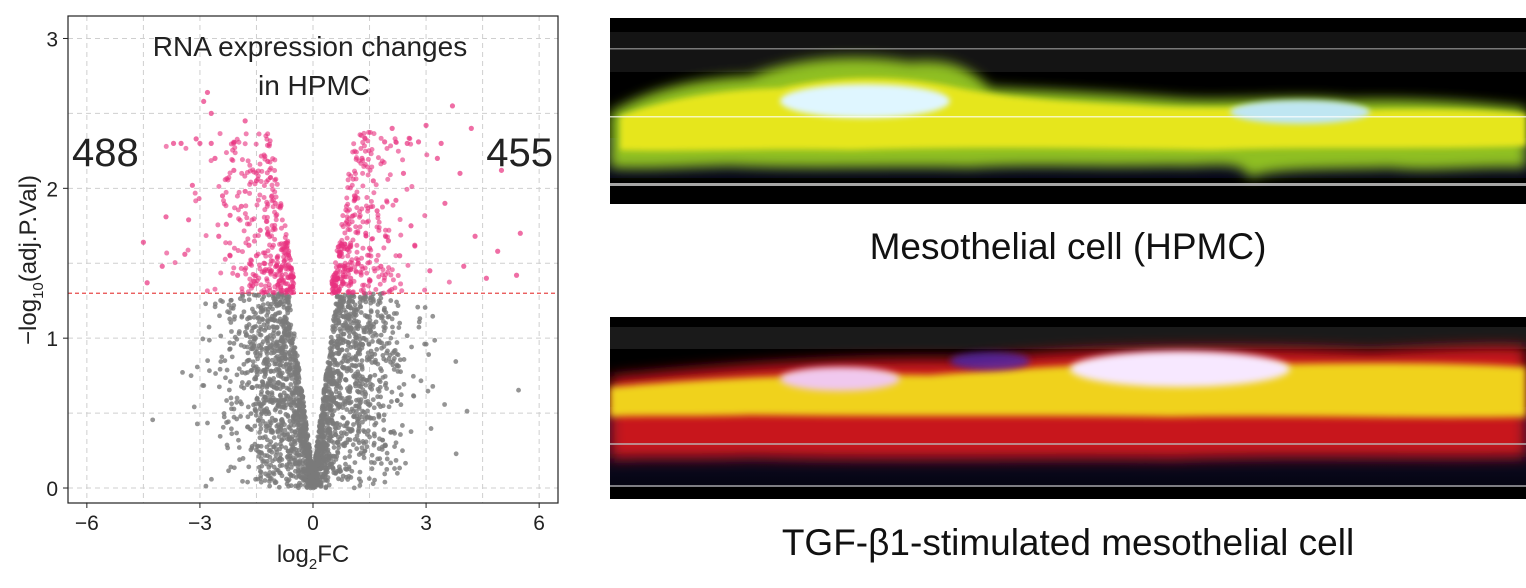  I want to click on x-tick-label: −3, so click(200, 523).